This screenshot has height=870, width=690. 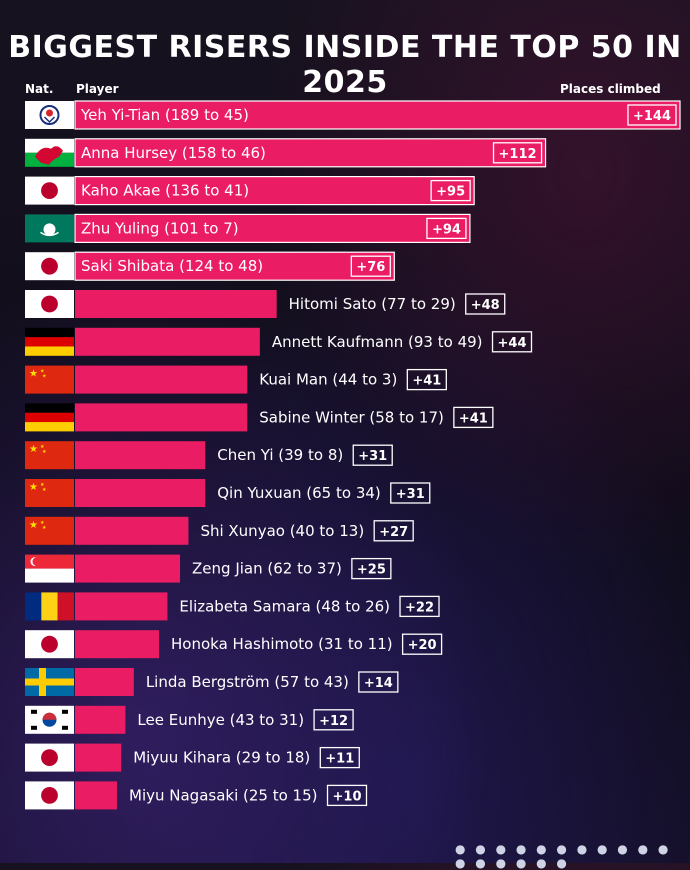 What do you see at coordinates (39, 89) in the screenshot?
I see `header-nat: Nat.` at bounding box center [39, 89].